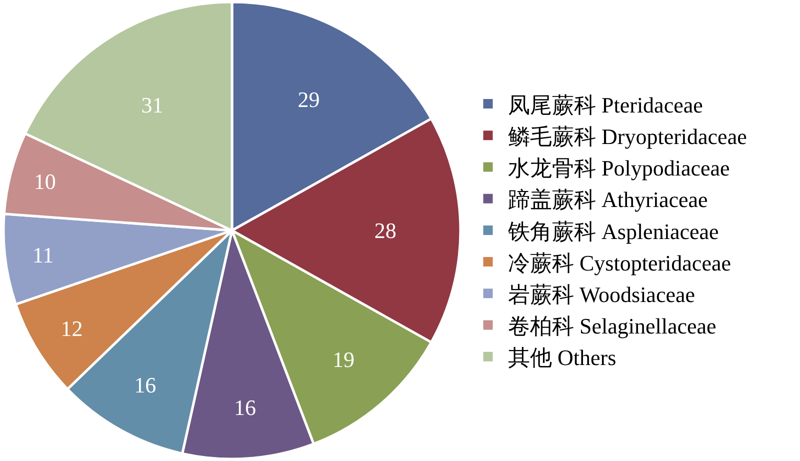 This screenshot has height=461, width=800. What do you see at coordinates (71, 328) in the screenshot?
I see `data-label: 12` at bounding box center [71, 328].